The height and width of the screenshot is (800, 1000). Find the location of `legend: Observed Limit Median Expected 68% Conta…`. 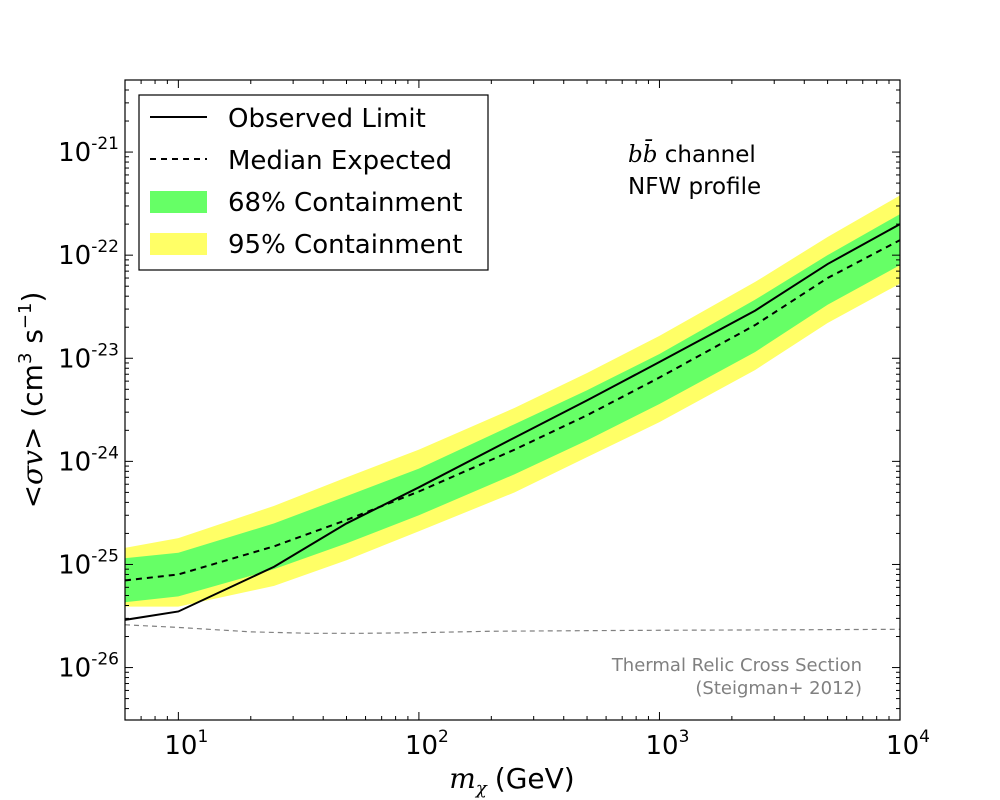

legend: Observed Limit Median Expected 68% Conta… is located at coordinates (313, 182).